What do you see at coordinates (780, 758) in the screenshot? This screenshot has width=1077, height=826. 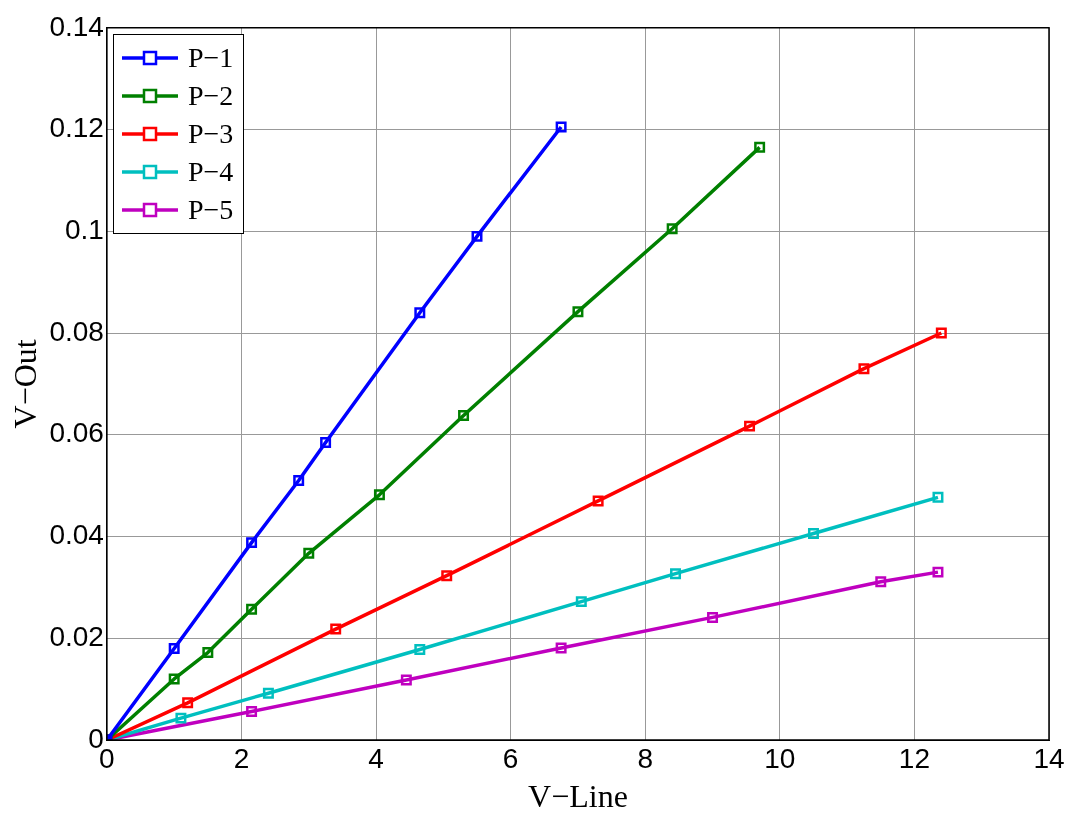 I see `x-tick-label: 10` at bounding box center [780, 758].